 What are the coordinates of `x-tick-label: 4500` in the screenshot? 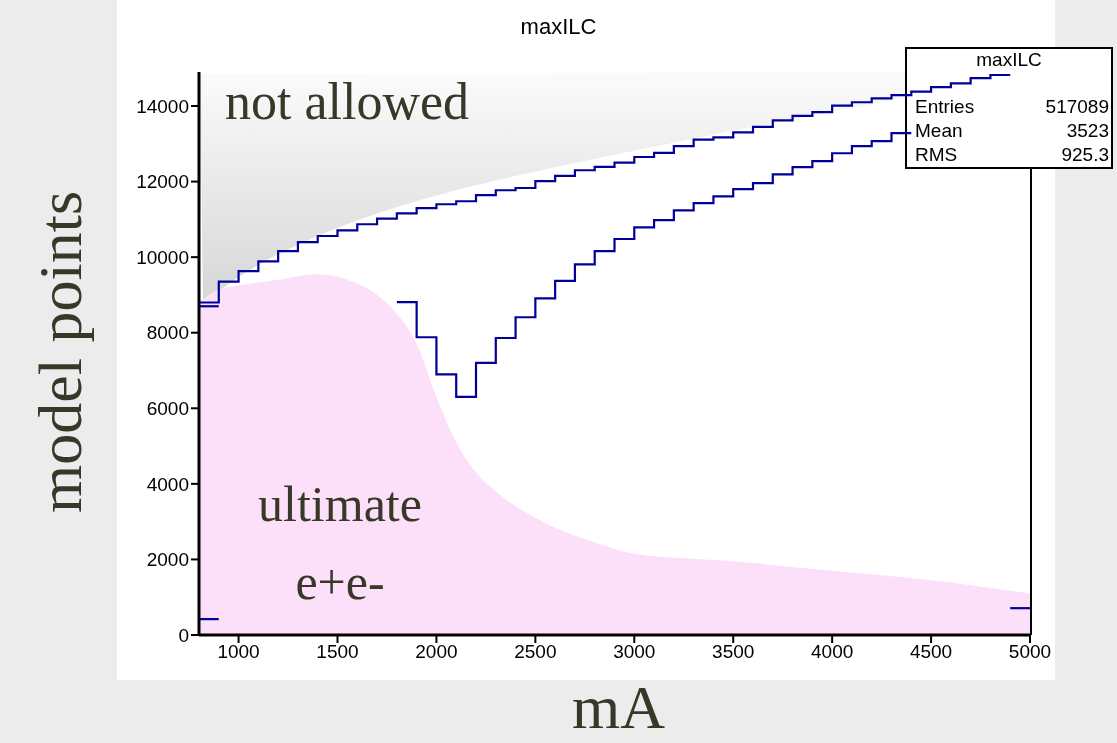 It's located at (931, 652).